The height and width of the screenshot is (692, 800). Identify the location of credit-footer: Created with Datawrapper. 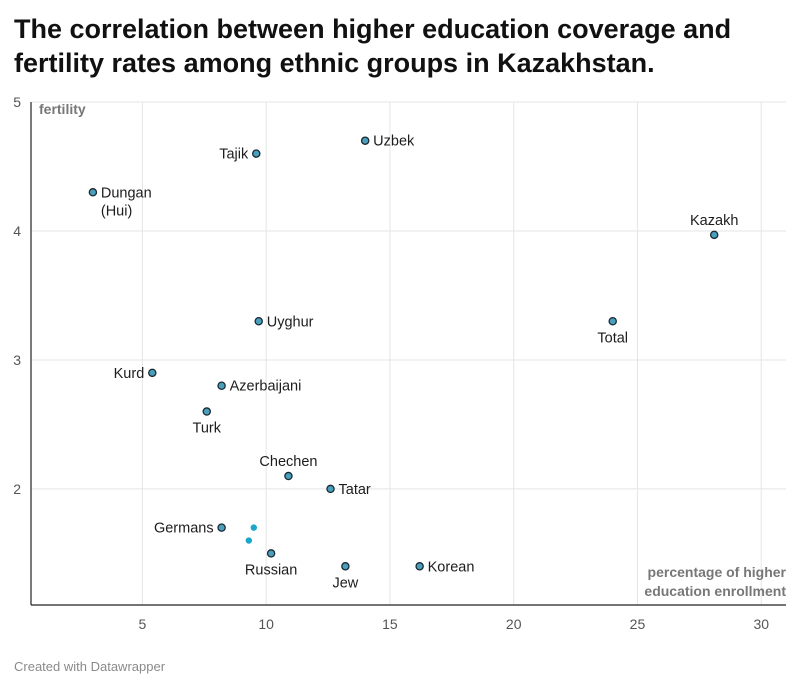
(90, 666).